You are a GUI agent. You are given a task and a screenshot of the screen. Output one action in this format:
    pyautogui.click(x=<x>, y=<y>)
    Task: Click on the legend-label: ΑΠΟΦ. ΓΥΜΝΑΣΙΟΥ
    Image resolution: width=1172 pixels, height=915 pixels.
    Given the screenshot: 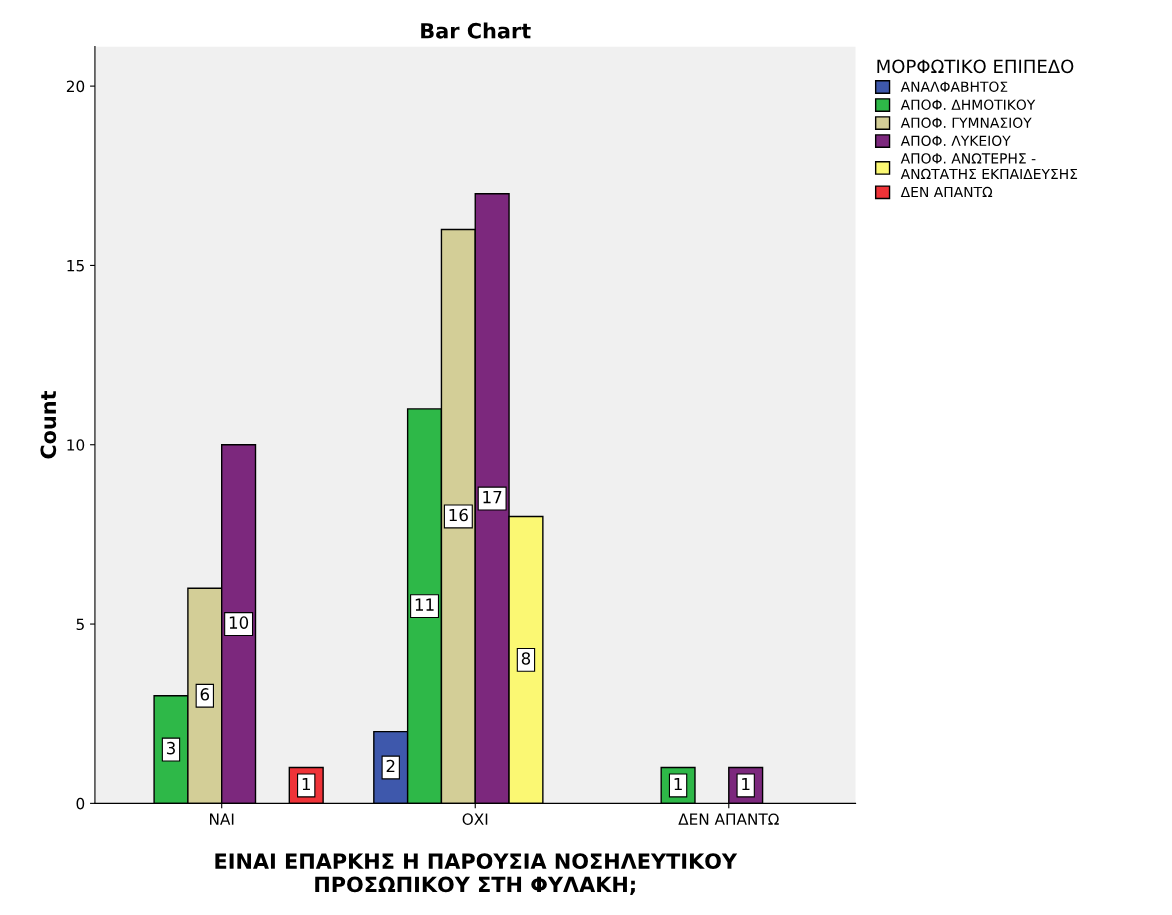 What is the action you would take?
    pyautogui.click(x=966, y=123)
    